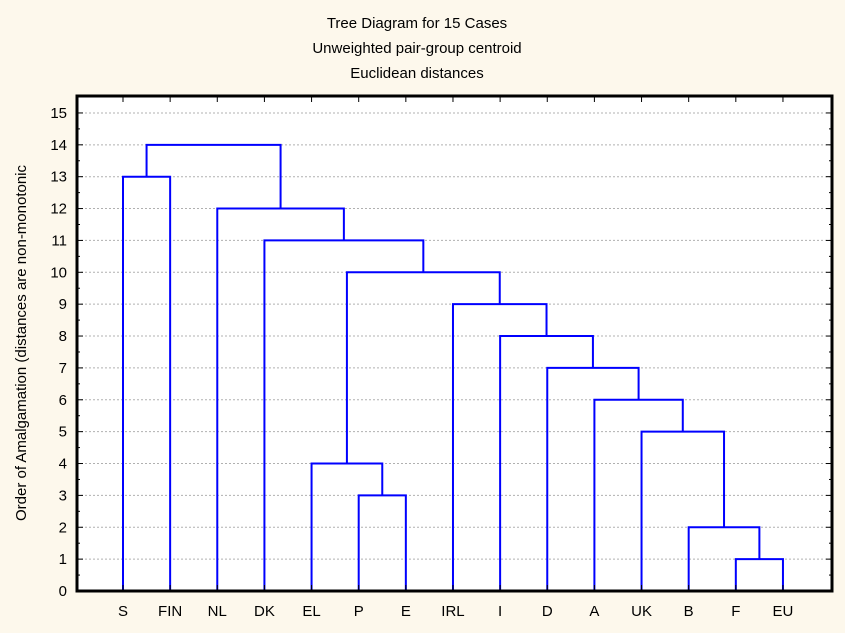 The image size is (845, 633). Describe the element at coordinates (264, 611) in the screenshot. I see `x-tick-label: DK` at that location.